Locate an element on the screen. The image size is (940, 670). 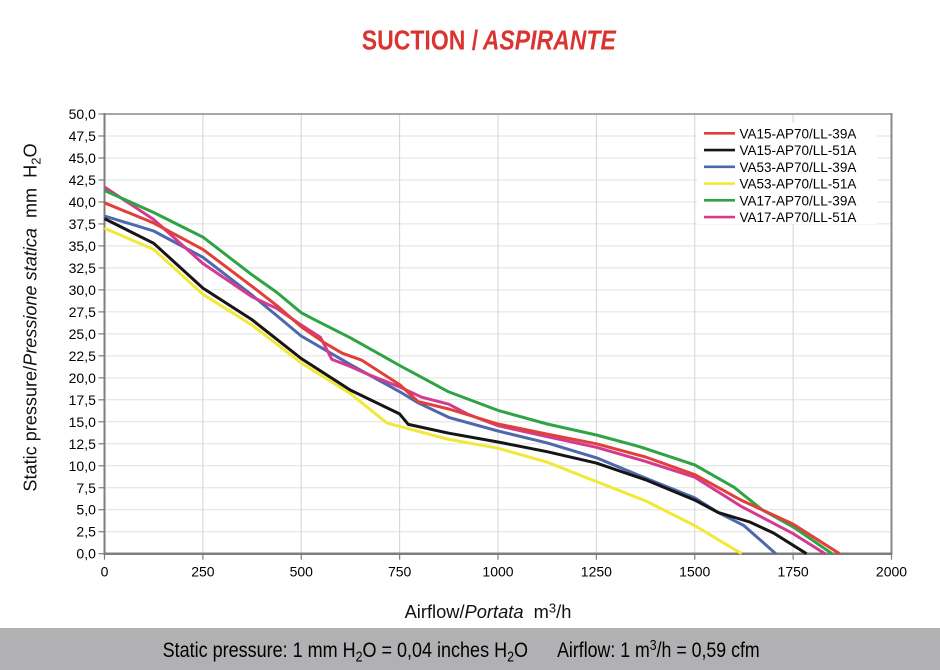
svg-text: 500 is located at coordinates (302, 572).